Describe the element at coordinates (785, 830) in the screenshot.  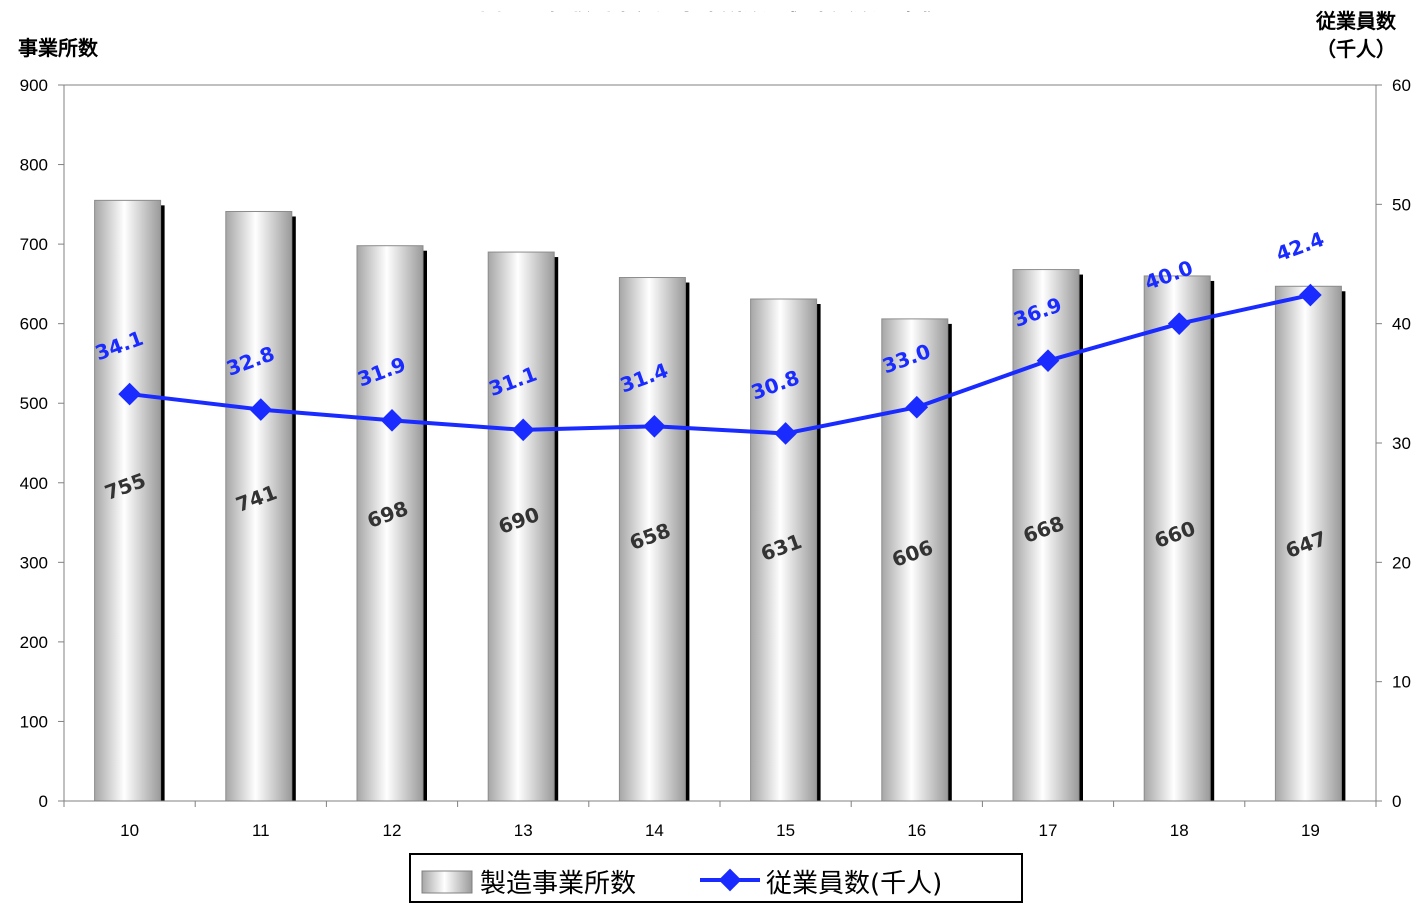
I see `x-tick-label: 15` at that location.